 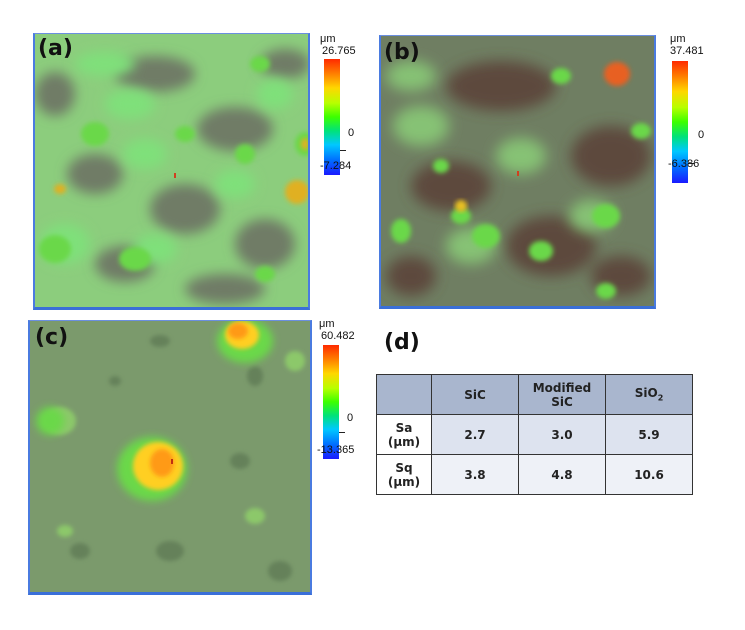 I want to click on table-row: Sq (μm) 3.8 4.8 10.6, so click(x=534, y=474).